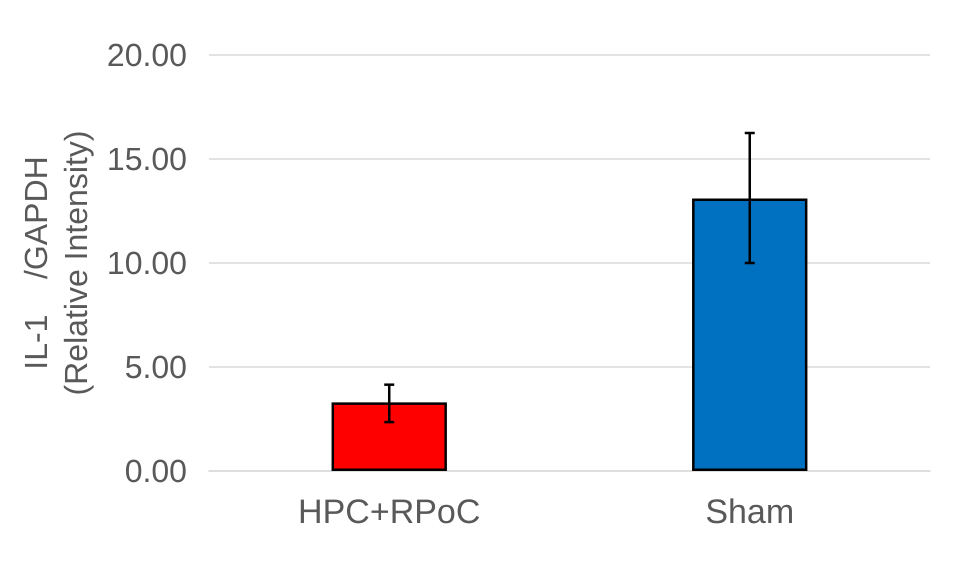 Image resolution: width=957 pixels, height=579 pixels. Describe the element at coordinates (146, 55) in the screenshot. I see `y-tick-label: 20.00` at that location.